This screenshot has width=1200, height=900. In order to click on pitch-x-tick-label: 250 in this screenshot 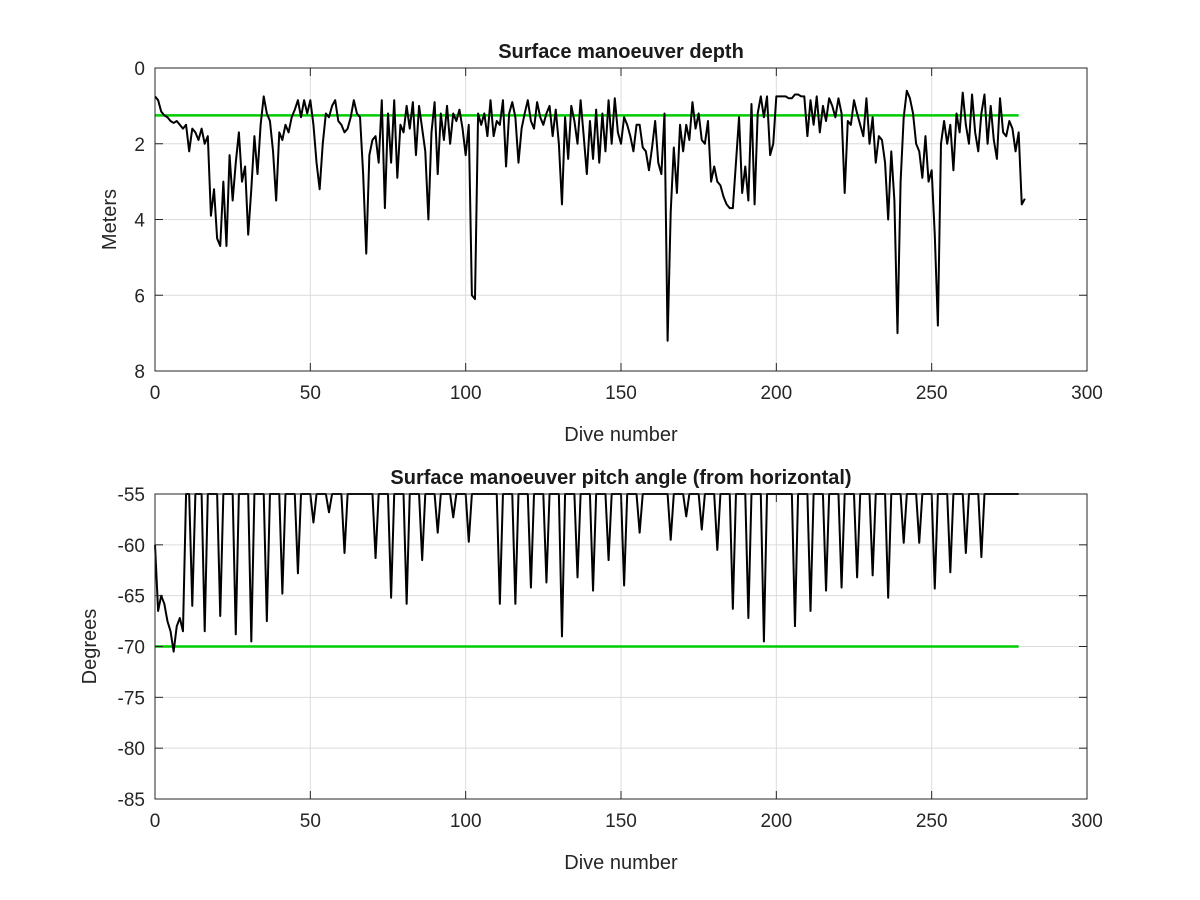, I will do `click(932, 821)`.